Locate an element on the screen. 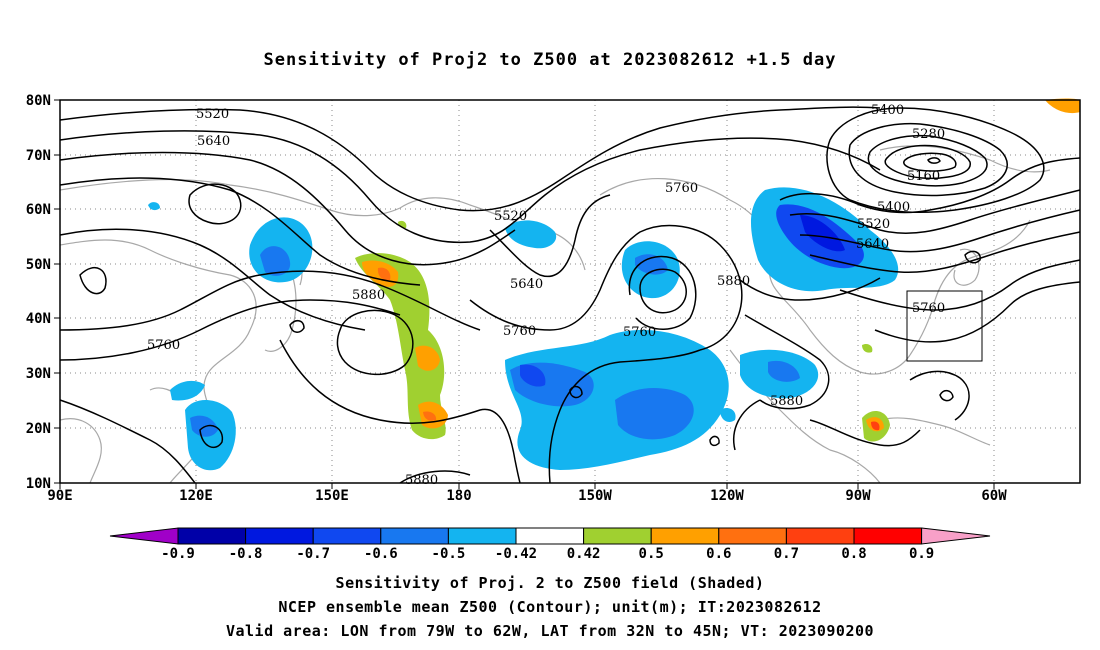 The width and height of the screenshot is (1100, 650). lat-label: 80N is located at coordinates (38, 101).